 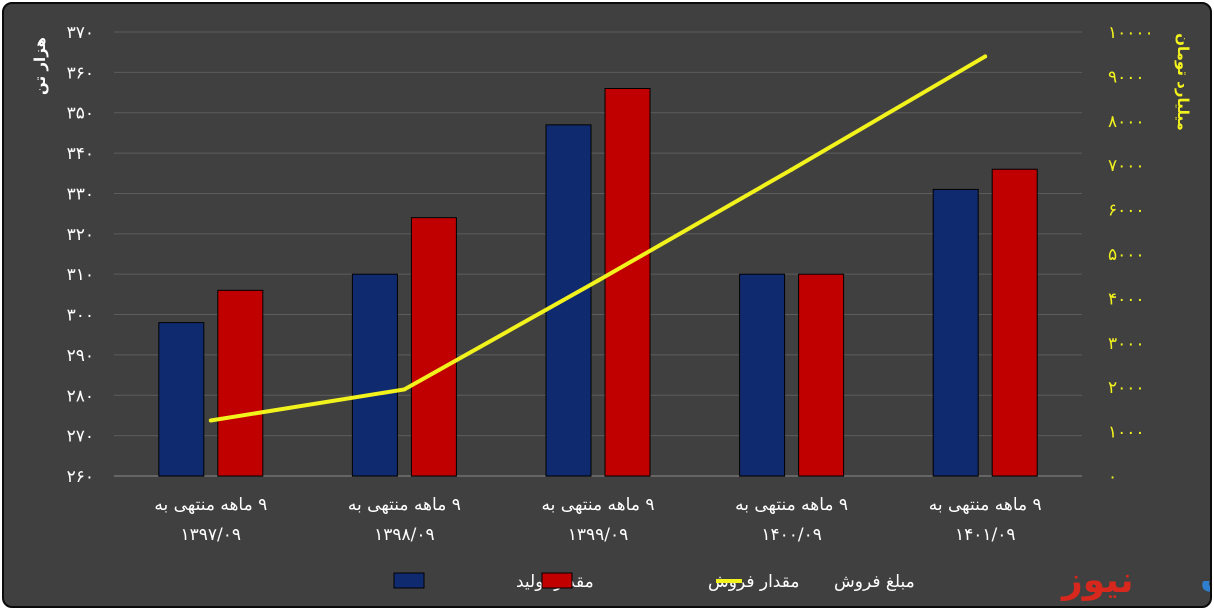 What do you see at coordinates (1112, 477) in the screenshot?
I see `right-tick-label: ۰` at bounding box center [1112, 477].